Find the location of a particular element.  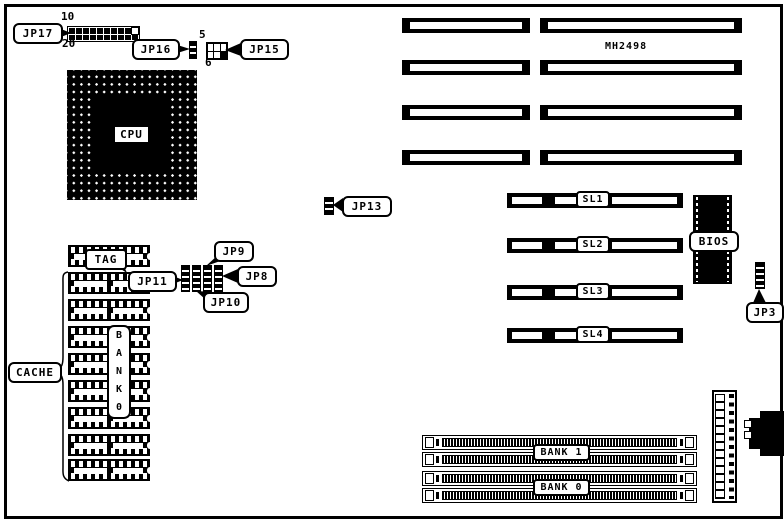

jp9-jumper is located at coordinates (207, 278).